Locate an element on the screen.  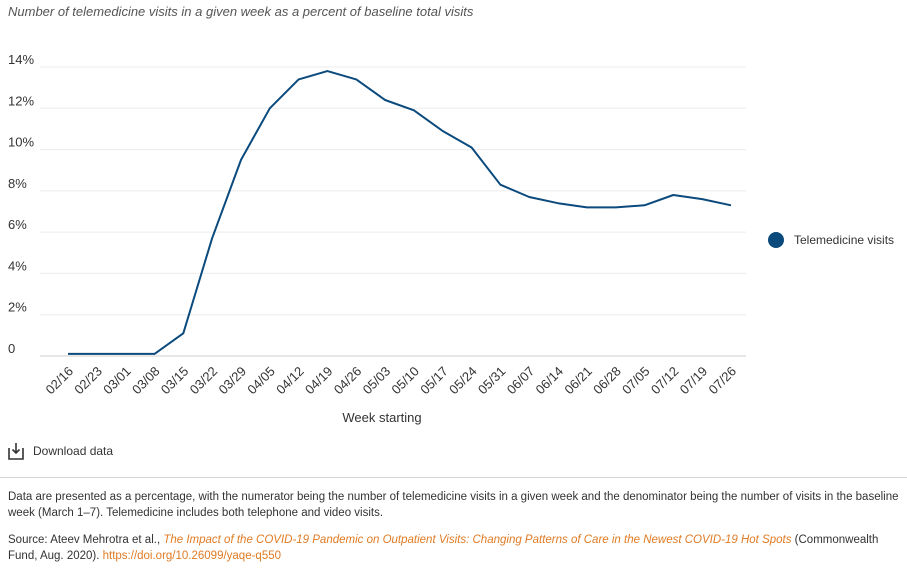
legend-marker is located at coordinates (776, 240).